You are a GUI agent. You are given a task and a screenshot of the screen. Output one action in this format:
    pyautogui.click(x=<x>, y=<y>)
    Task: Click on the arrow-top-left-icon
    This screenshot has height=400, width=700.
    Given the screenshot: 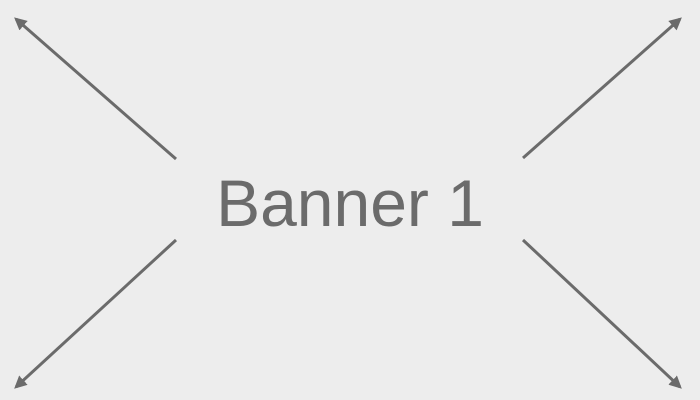 What is the action you would take?
    pyautogui.click(x=95, y=89)
    